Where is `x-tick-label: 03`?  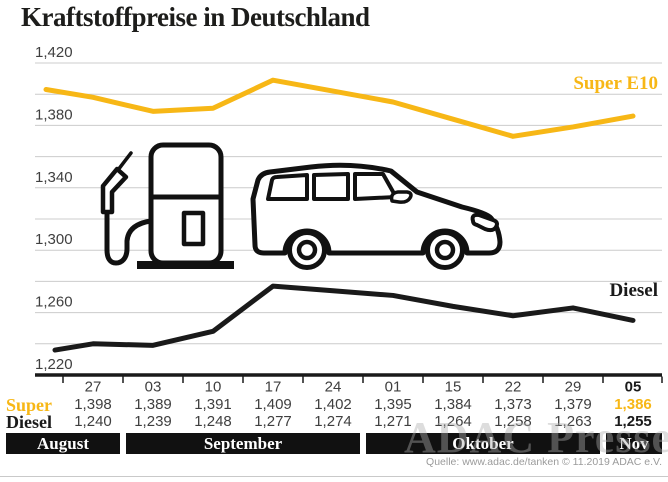 x-tick-label: 03 is located at coordinates (153, 387).